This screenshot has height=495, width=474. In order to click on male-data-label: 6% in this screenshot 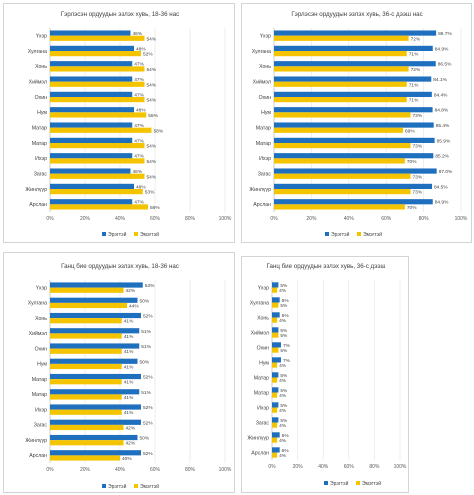, I will do `click(286, 316)`.